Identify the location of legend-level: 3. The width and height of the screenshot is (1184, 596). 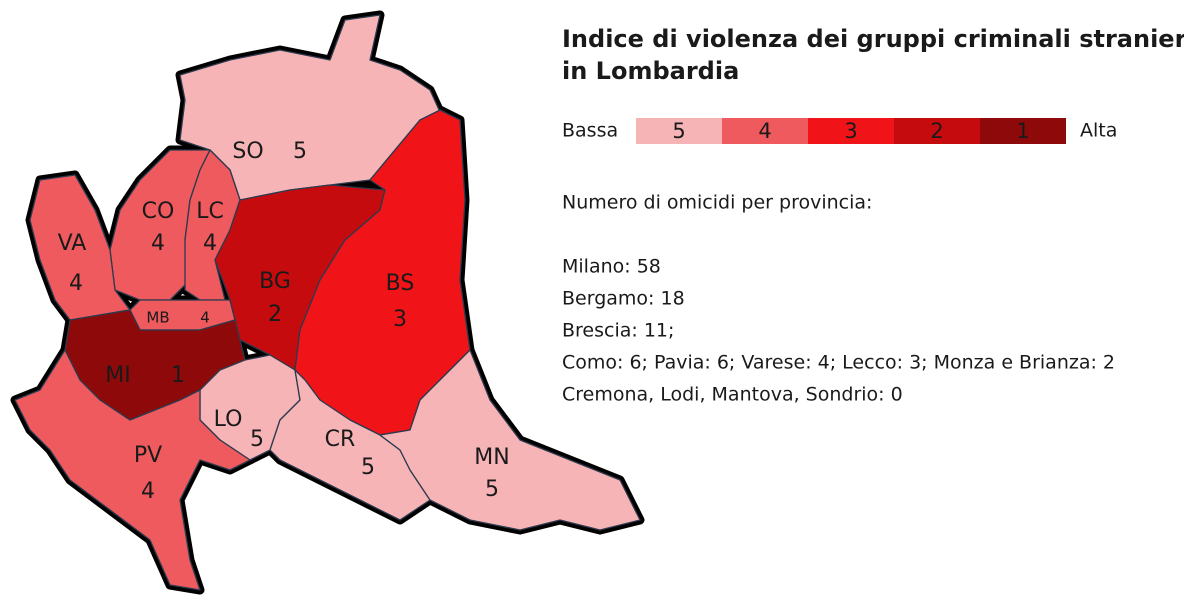
(850, 131).